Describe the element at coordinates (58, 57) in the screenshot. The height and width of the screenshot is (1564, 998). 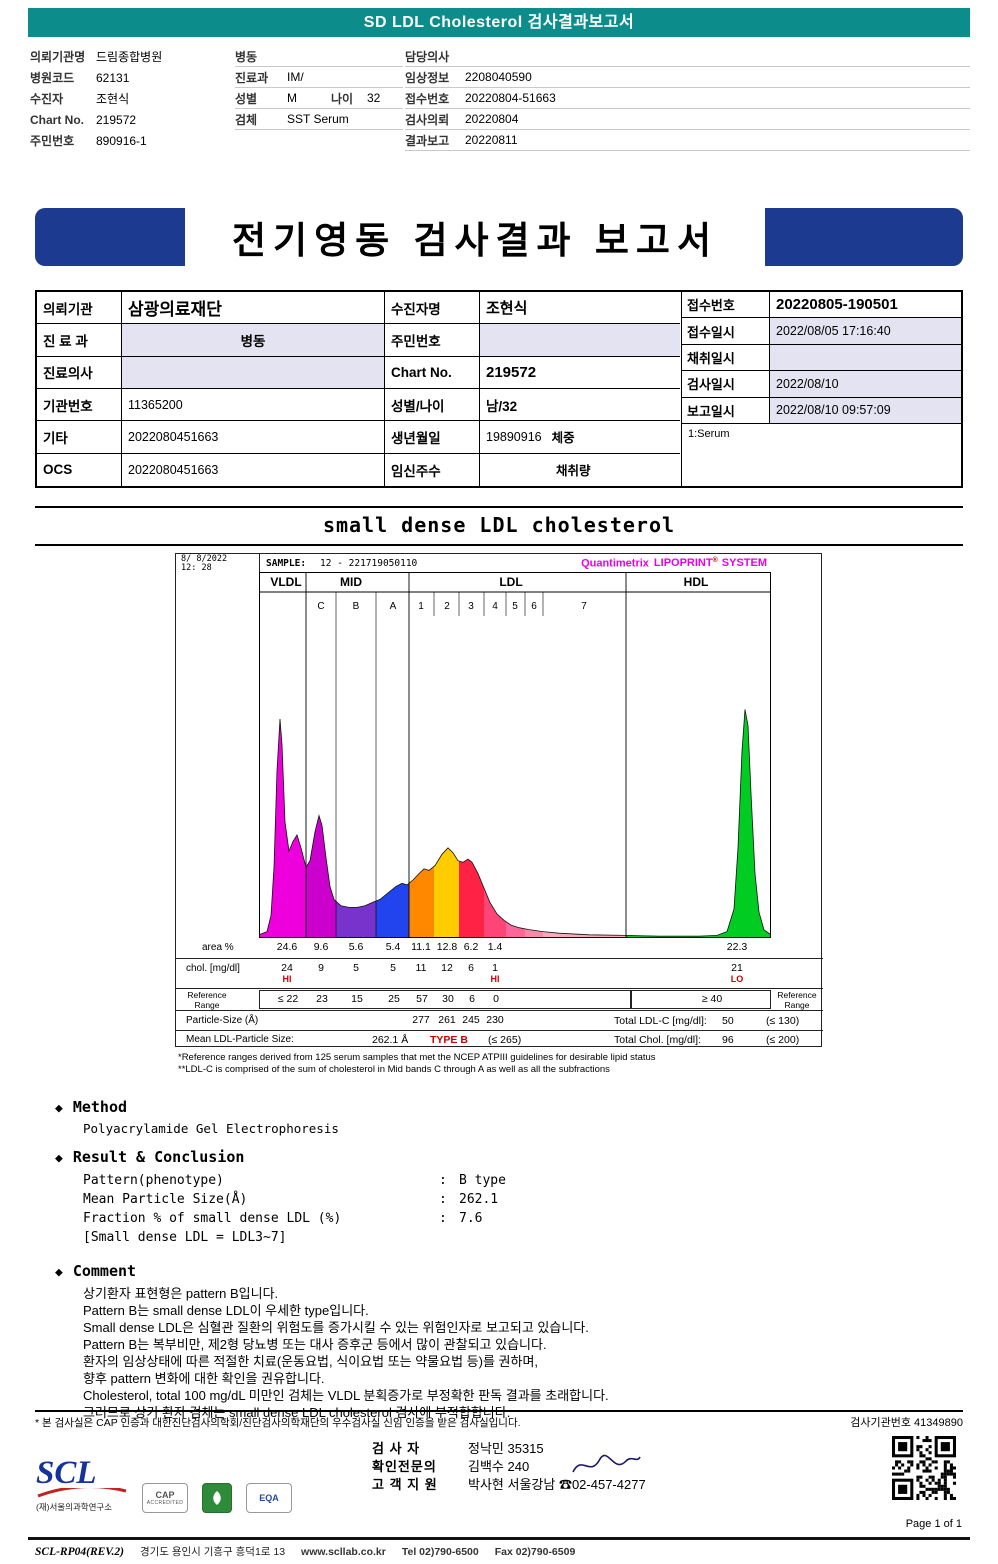
I see `field-label: 의뢰기관명` at that location.